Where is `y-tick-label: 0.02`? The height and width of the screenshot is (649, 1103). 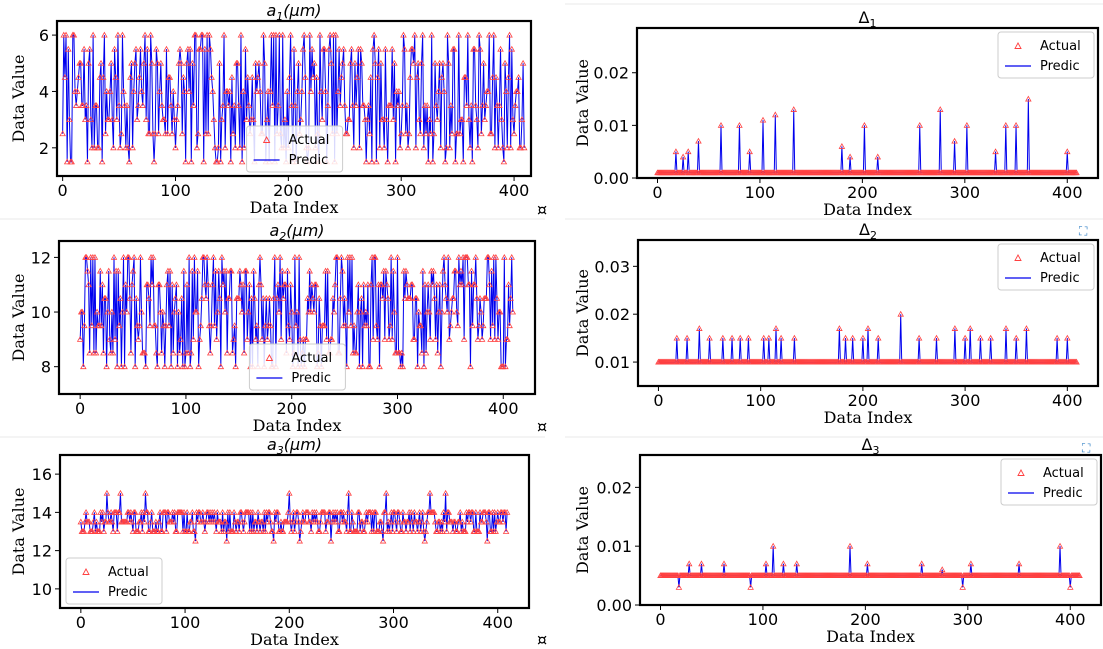 y-tick-label: 0.02 is located at coordinates (614, 487).